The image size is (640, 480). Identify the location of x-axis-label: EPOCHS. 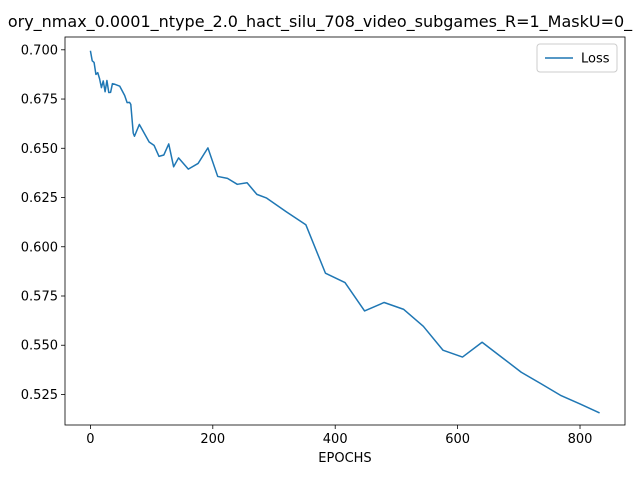
(344, 458).